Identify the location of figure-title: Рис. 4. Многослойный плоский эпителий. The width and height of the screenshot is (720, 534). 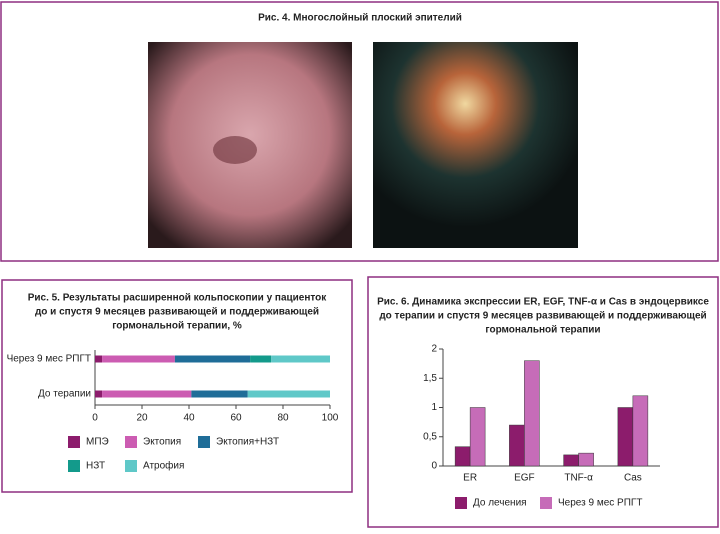
(360, 18).